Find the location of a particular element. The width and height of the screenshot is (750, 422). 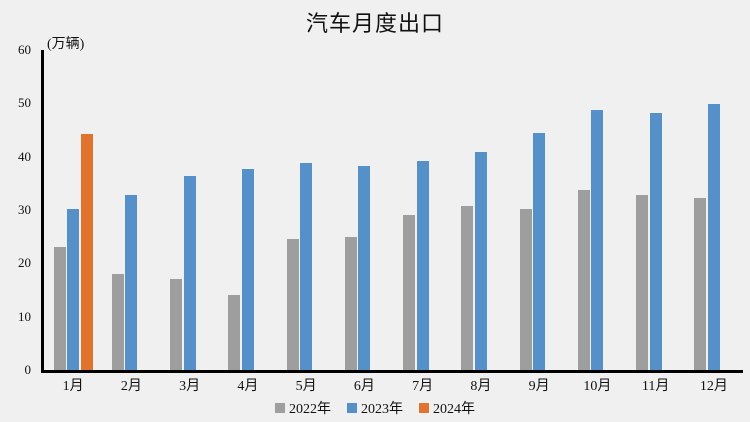

y-tick-label: 30 is located at coordinates (24, 209).